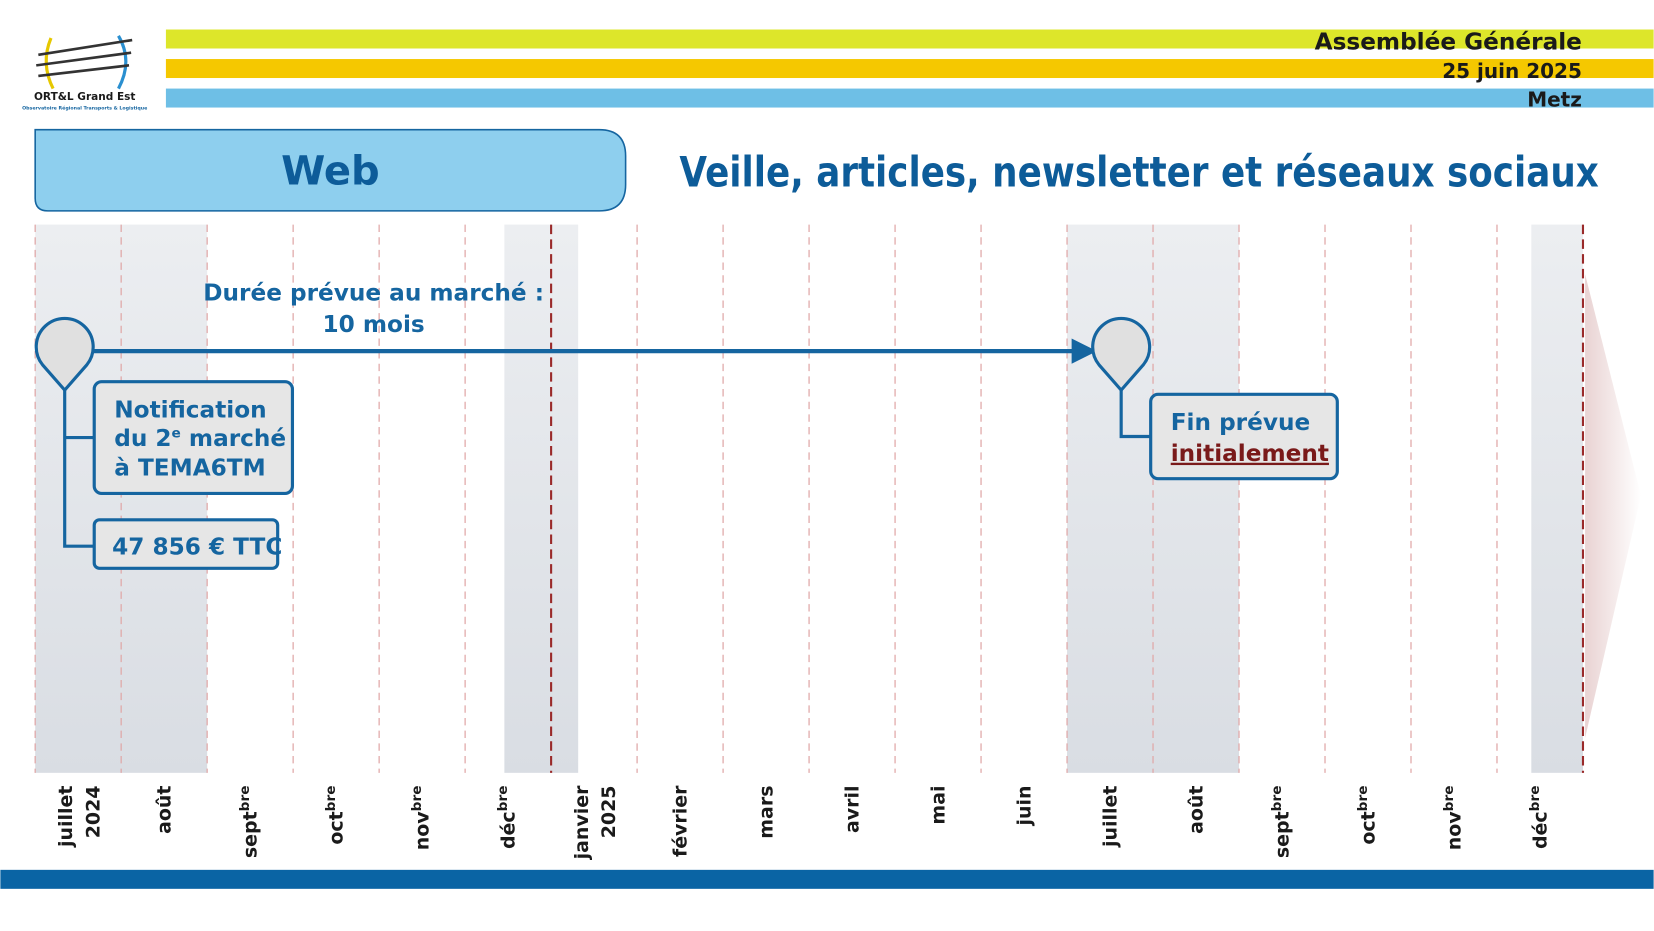  What do you see at coordinates (609, 811) in the screenshot?
I see `year-label: 2025` at bounding box center [609, 811].